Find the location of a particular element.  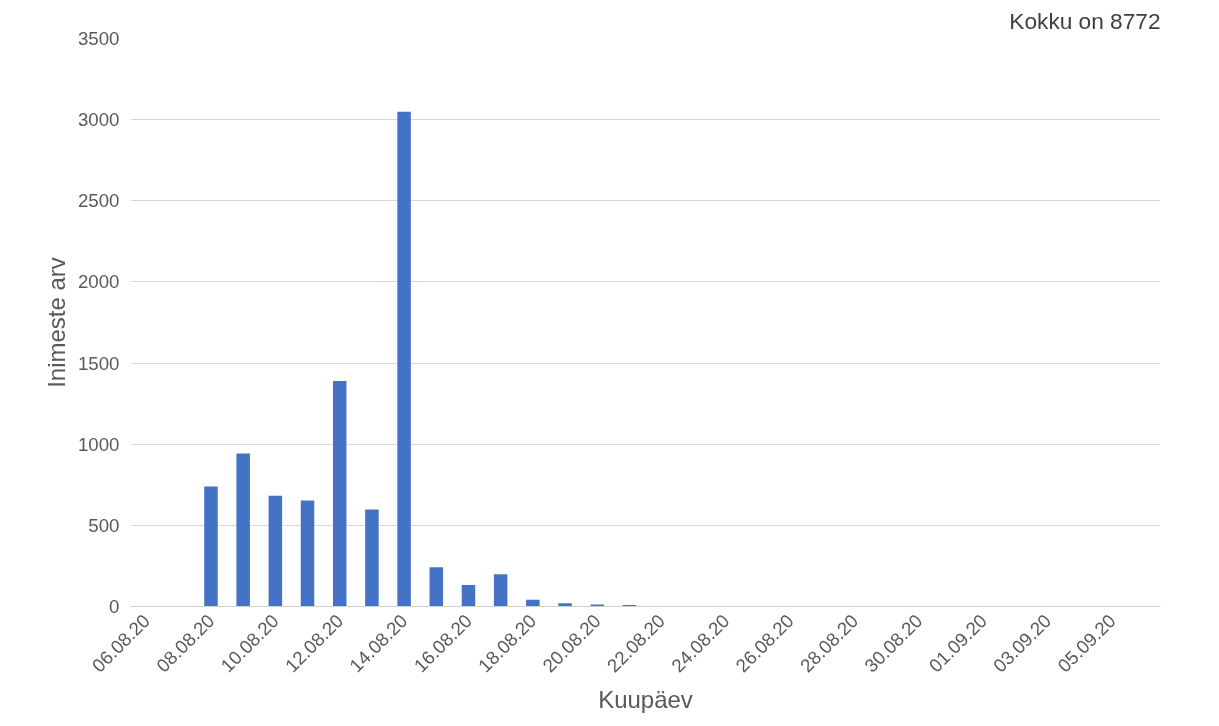

y-tick-label: 2000 is located at coordinates (99, 282).